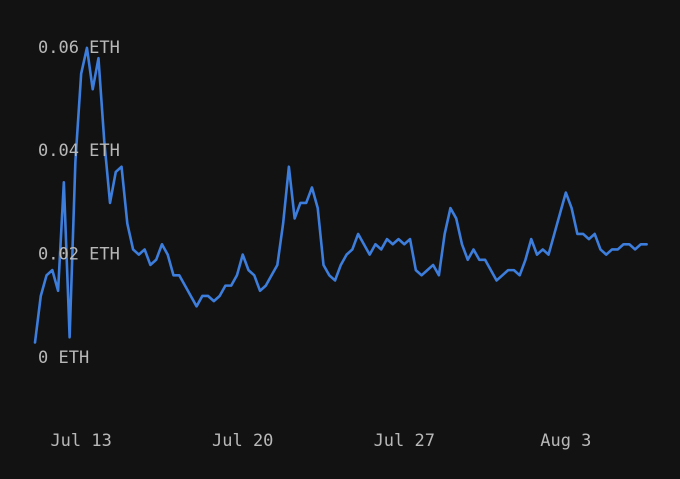 This screenshot has width=680, height=479. I want to click on x-tick-label: Jul 27, so click(404, 441).